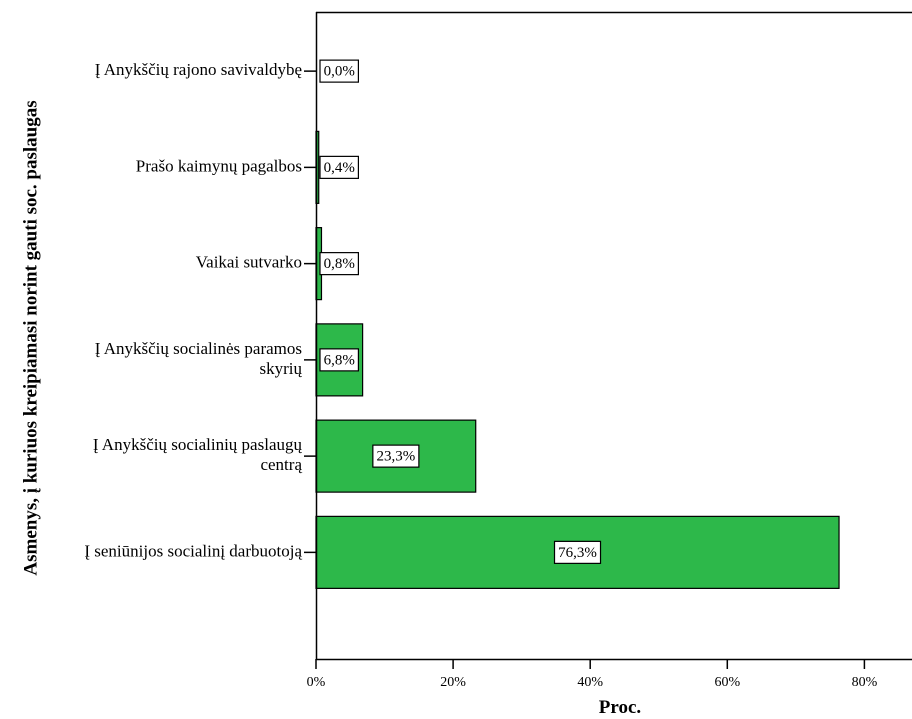 The width and height of the screenshot is (912, 719). What do you see at coordinates (219, 165) in the screenshot?
I see `category-label: Prašo kaimynų pagalbos` at bounding box center [219, 165].